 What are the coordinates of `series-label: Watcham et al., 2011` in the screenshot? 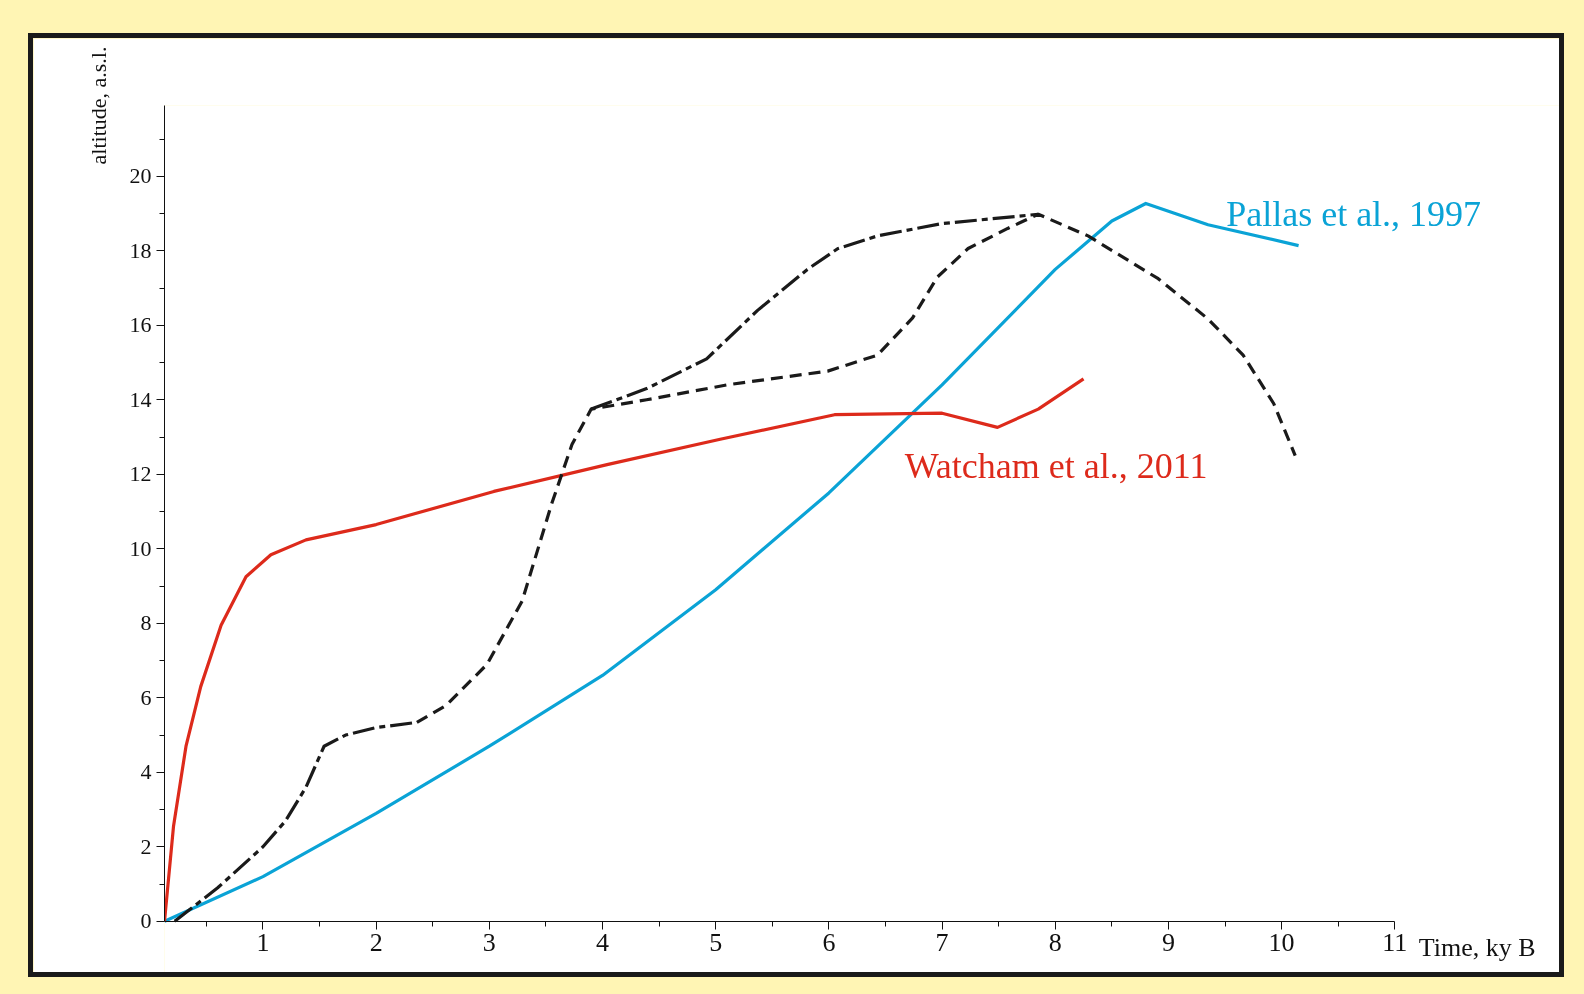 It's located at (1056, 466).